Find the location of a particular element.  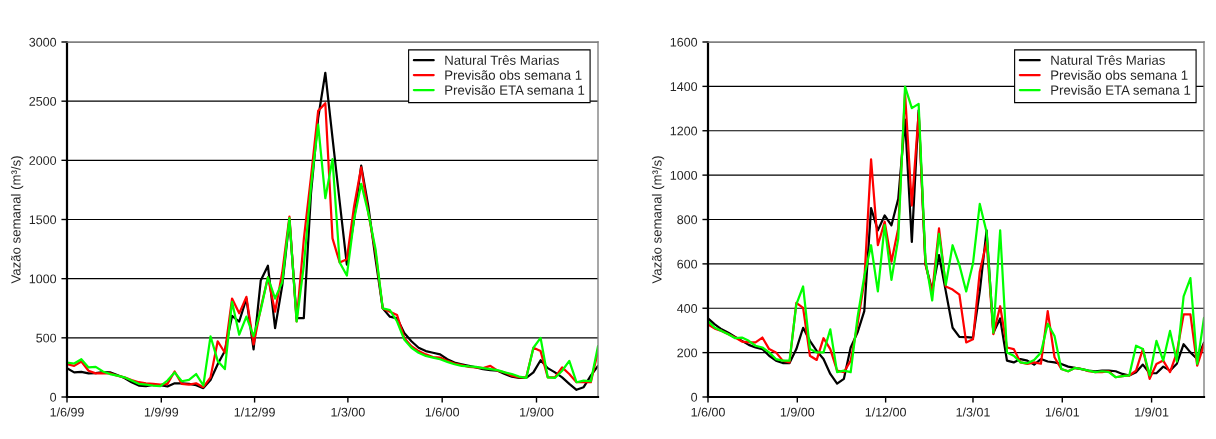

x-tick-label: 1/9/01 is located at coordinates (1152, 412).